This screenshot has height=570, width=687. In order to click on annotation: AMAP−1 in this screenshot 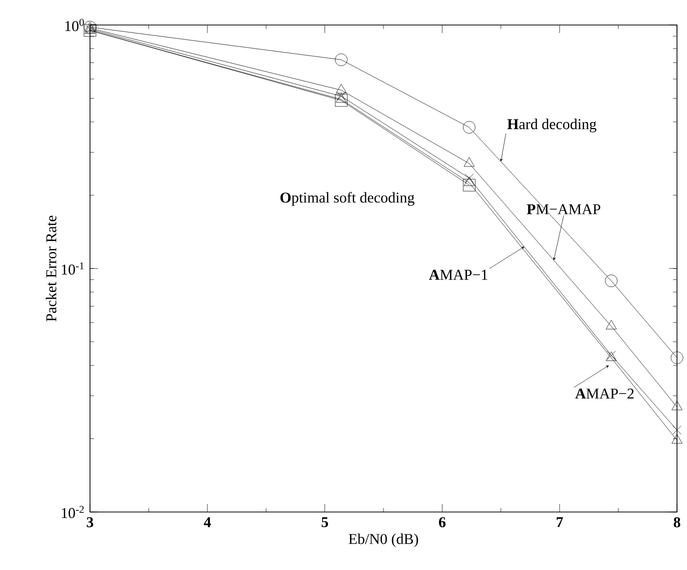, I will do `click(458, 275)`.